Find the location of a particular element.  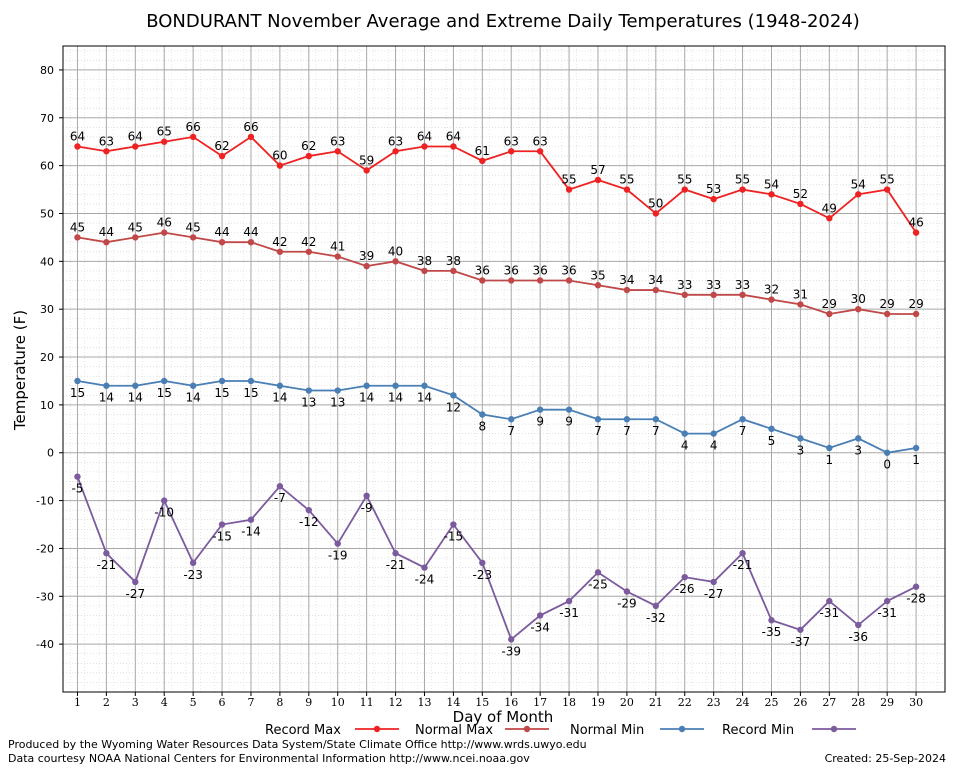

normal-max-data-label: 36 is located at coordinates (511, 270).